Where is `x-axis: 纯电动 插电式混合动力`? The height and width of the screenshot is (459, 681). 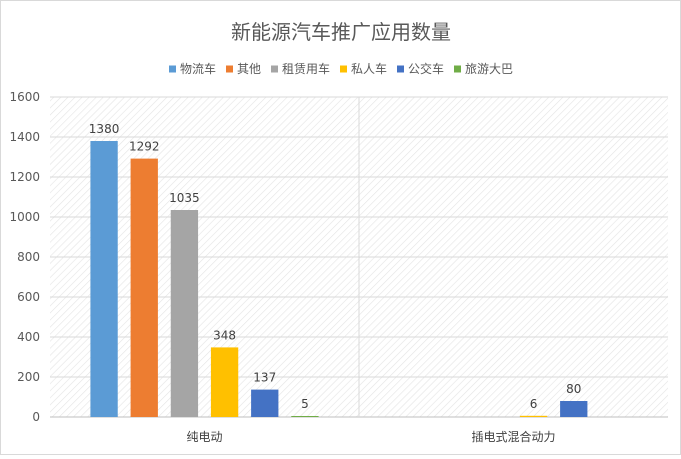 x-axis: 纯电动 插电式混合动力 is located at coordinates (370, 436).